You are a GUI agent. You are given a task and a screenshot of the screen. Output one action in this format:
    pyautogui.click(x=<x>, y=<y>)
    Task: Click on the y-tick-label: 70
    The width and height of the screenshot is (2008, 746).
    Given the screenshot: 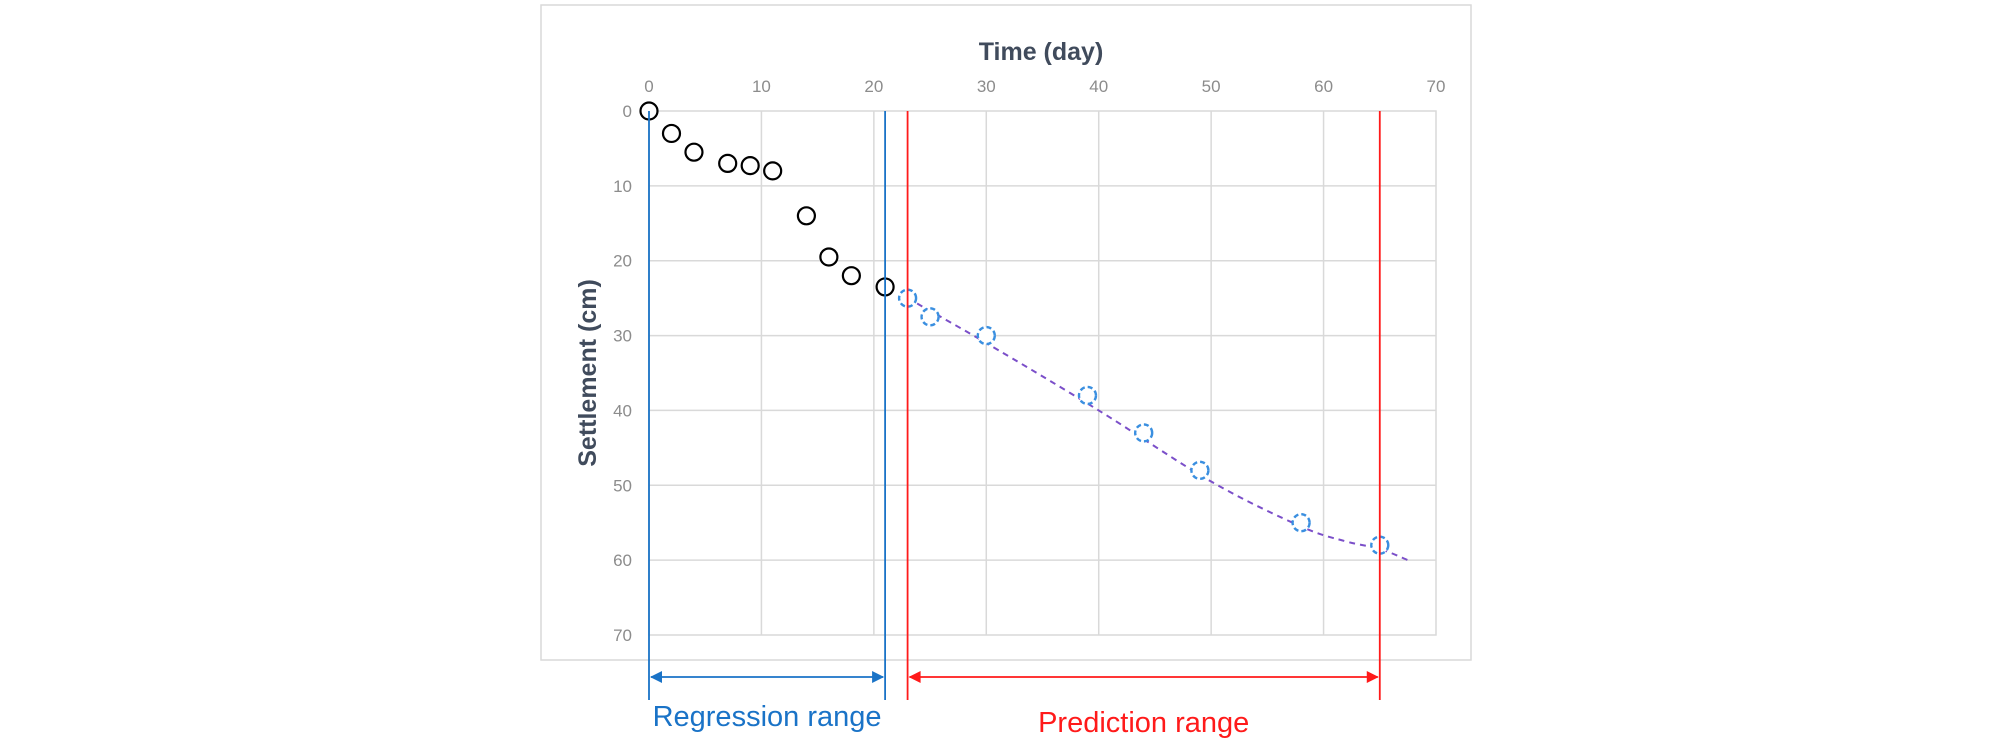 What is the action you would take?
    pyautogui.click(x=622, y=635)
    